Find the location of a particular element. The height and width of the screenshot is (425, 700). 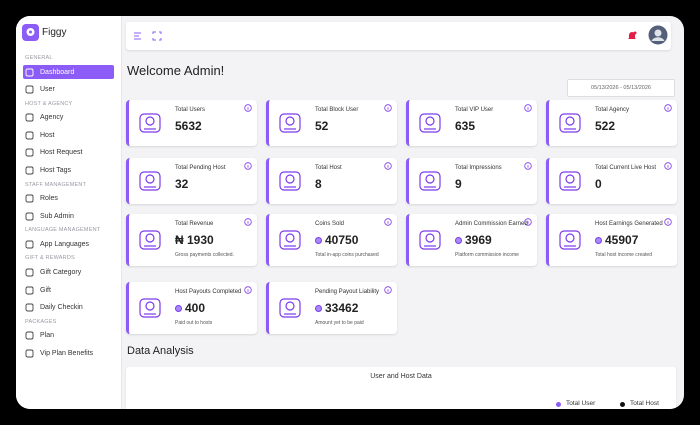

nav-item: User is located at coordinates (68, 90).